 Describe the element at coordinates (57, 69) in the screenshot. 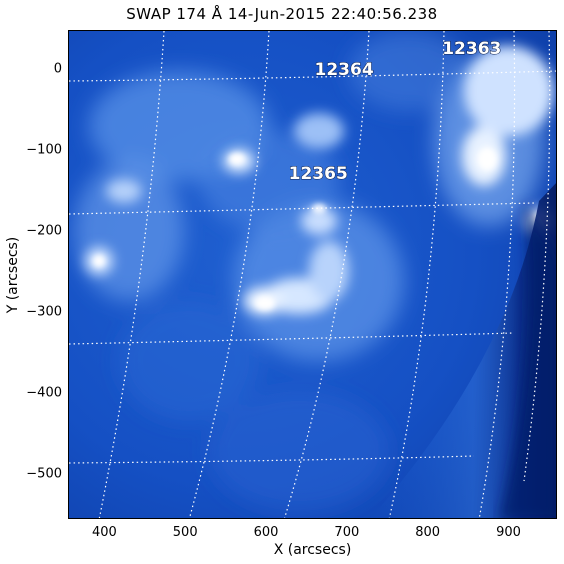

I see `y-tick-label: 0` at that location.